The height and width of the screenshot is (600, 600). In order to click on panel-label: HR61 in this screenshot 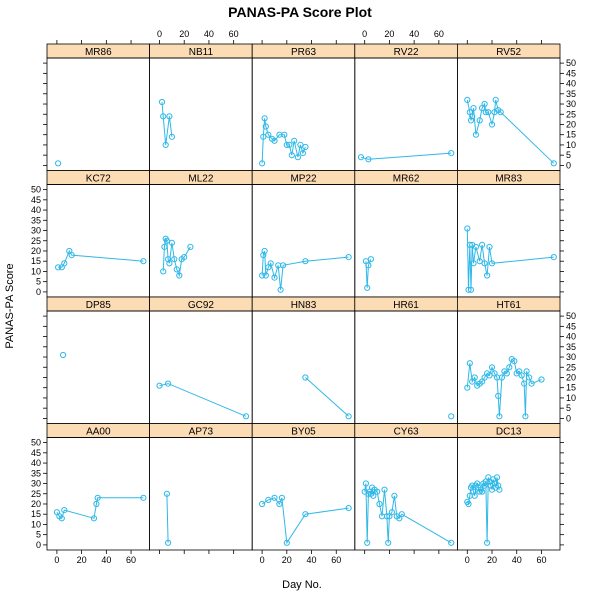, I will do `click(406, 305)`.